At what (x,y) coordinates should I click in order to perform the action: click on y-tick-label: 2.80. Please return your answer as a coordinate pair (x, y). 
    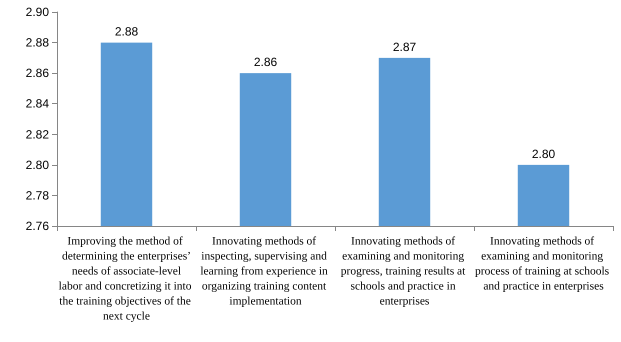
    Looking at the image, I should click on (38, 165).